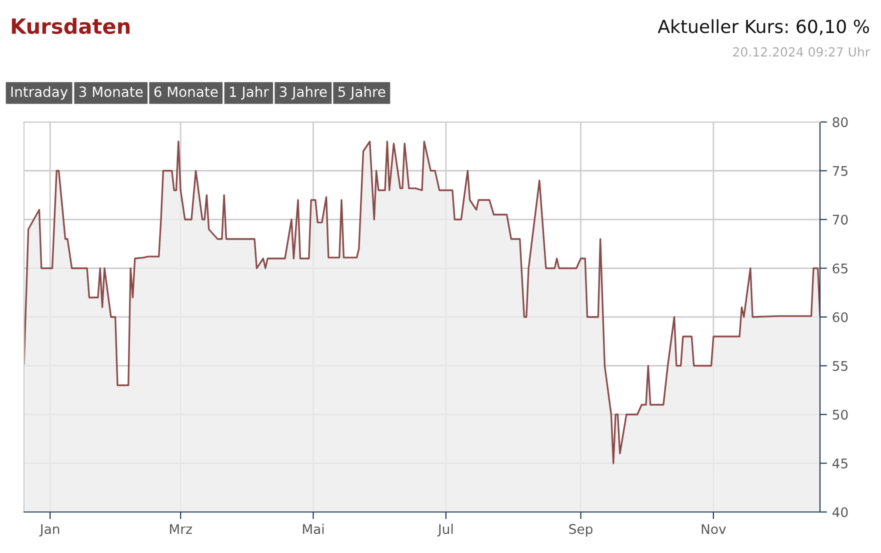  I want to click on chart-subtitle: Aktueller Kurs: 60,10 %, so click(764, 27).